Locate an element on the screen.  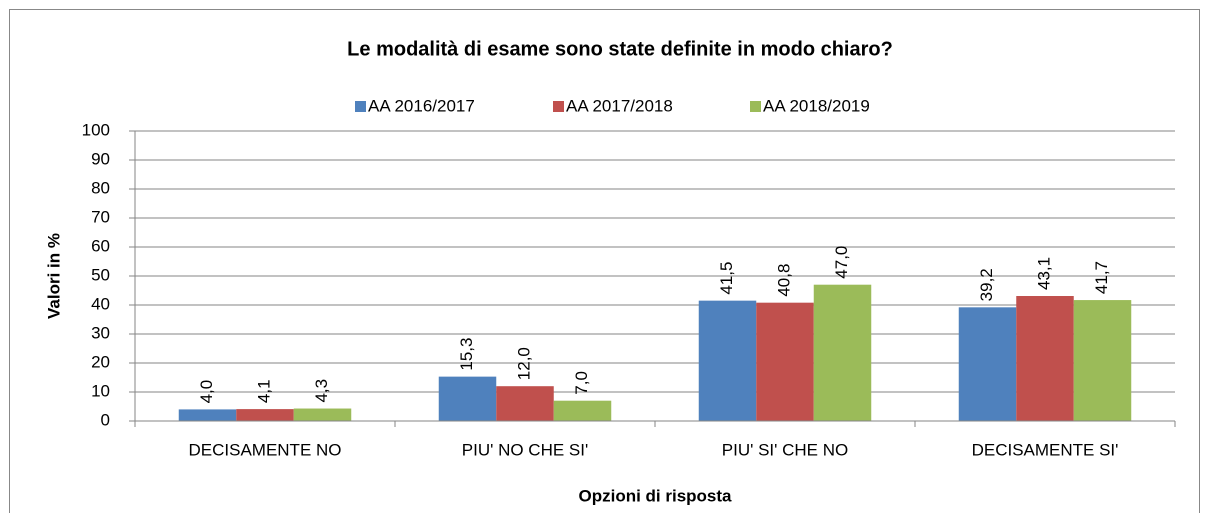
x-tick-label: DECISAMENTE NO is located at coordinates (264, 449).